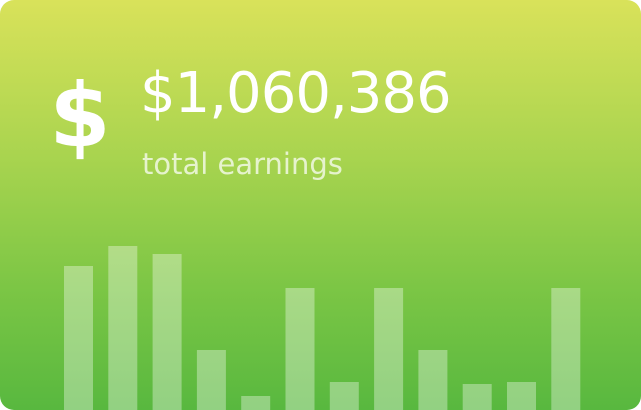 The width and height of the screenshot is (641, 410). What do you see at coordinates (296, 93) in the screenshot?
I see `total-earnings-amount: $1,060,386` at bounding box center [296, 93].